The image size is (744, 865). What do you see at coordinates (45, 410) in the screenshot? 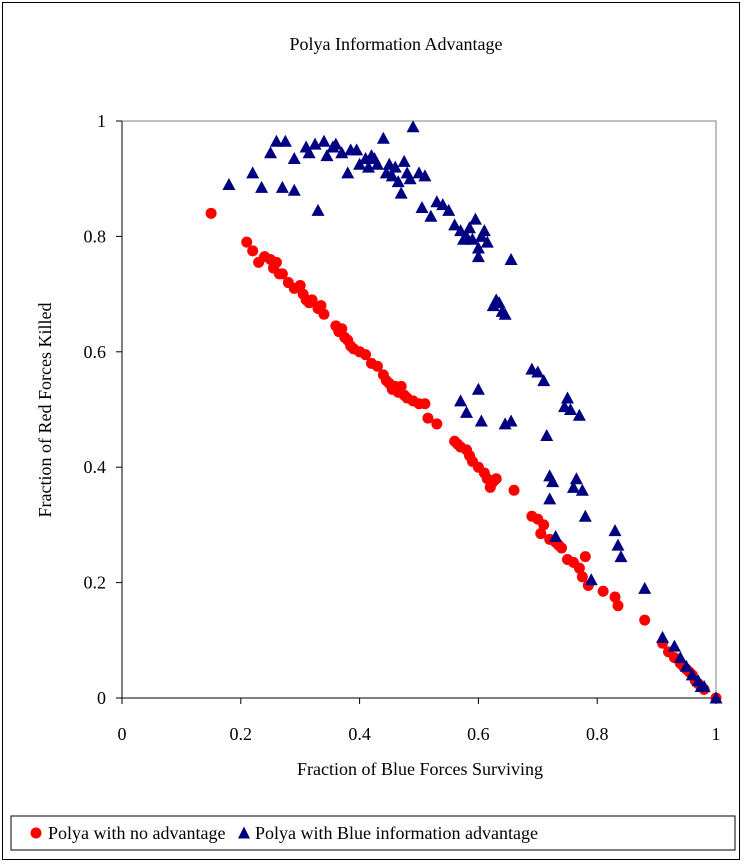
I see `y-axis-label: Fraction of Red Forces Killed` at bounding box center [45, 410].